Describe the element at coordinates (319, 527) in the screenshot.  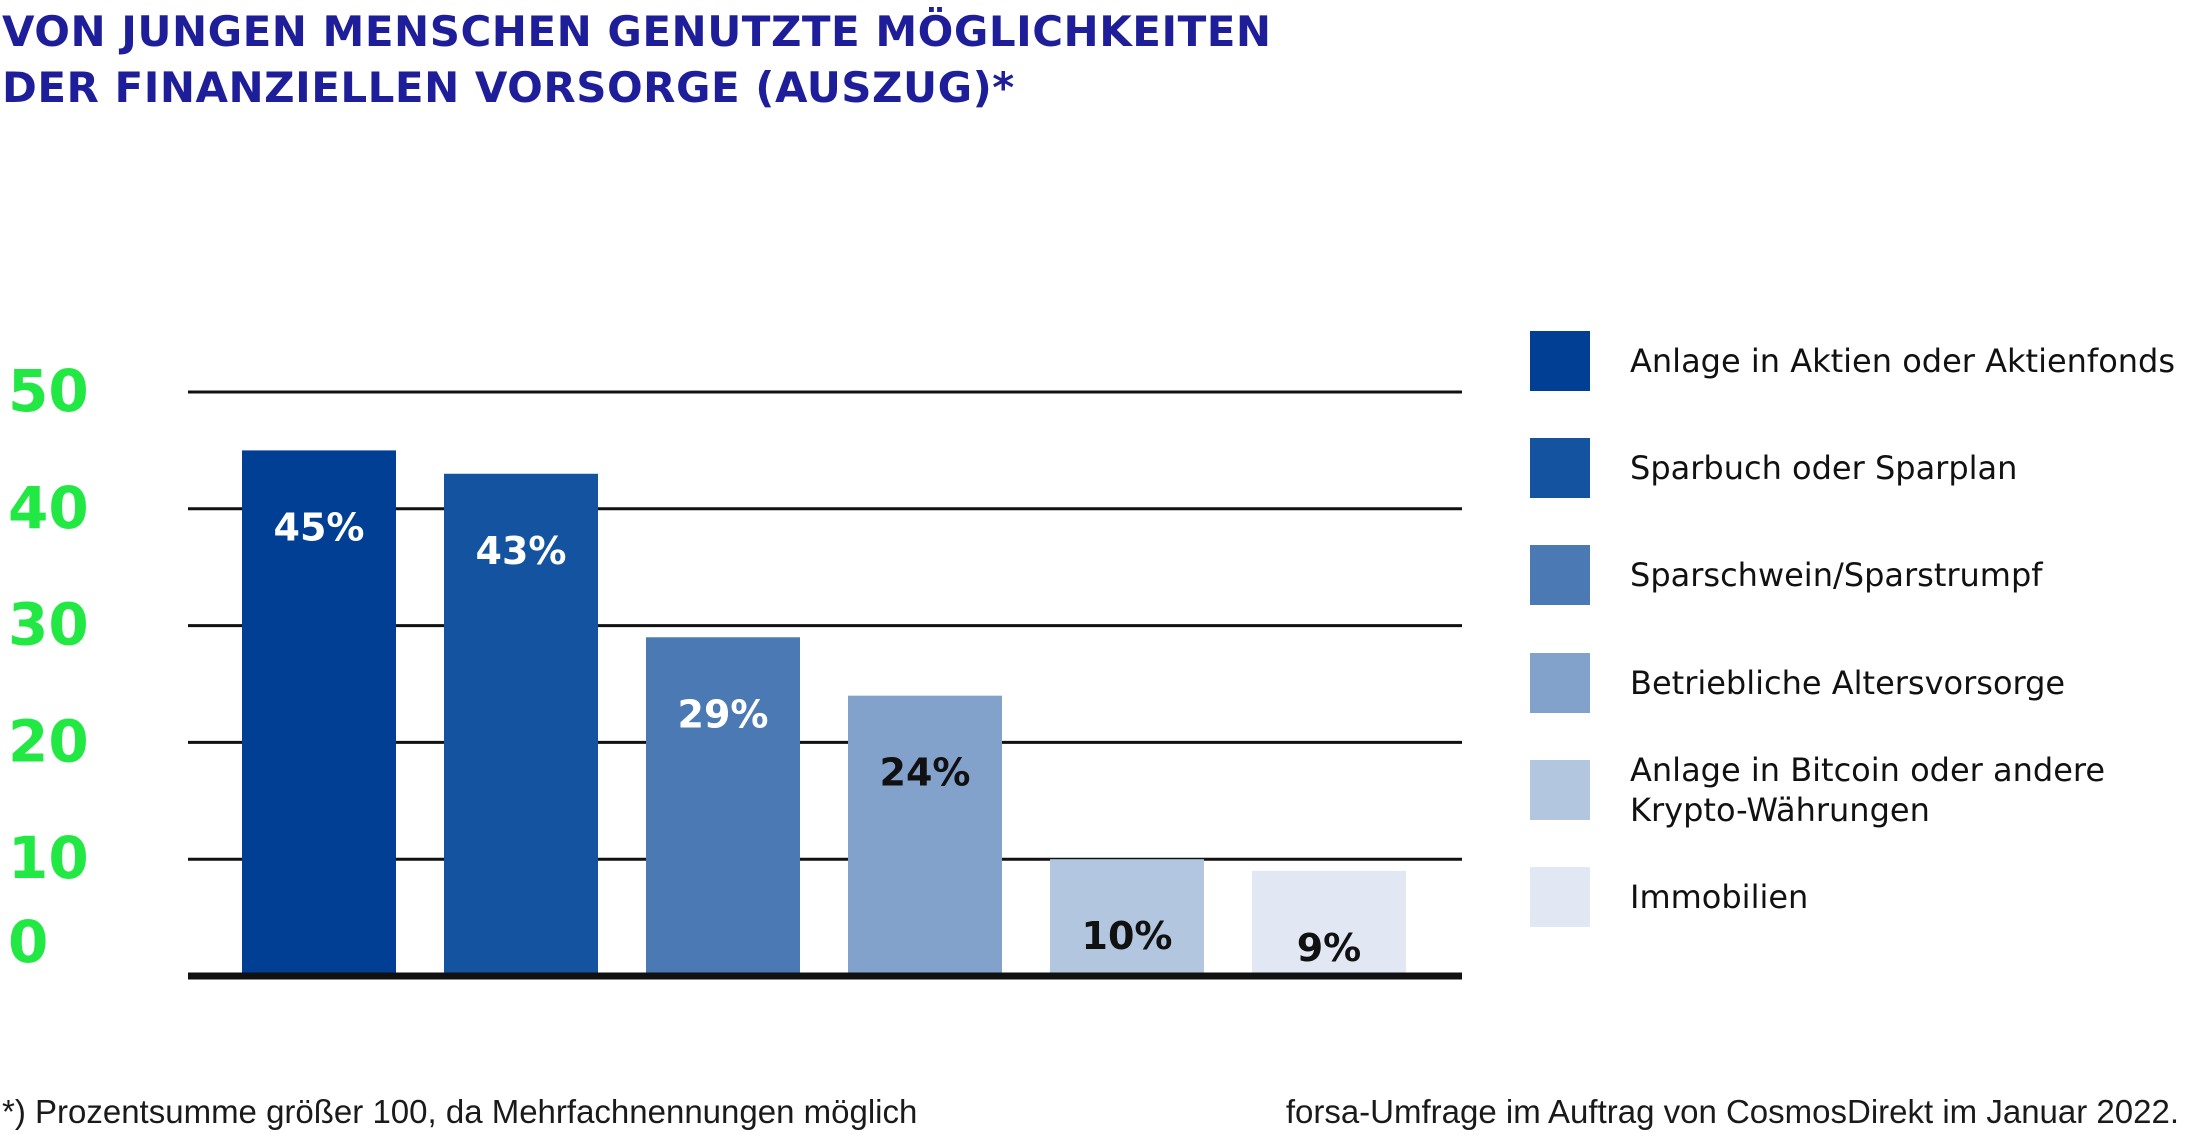
I see `bar-value-label-1: 45%` at that location.